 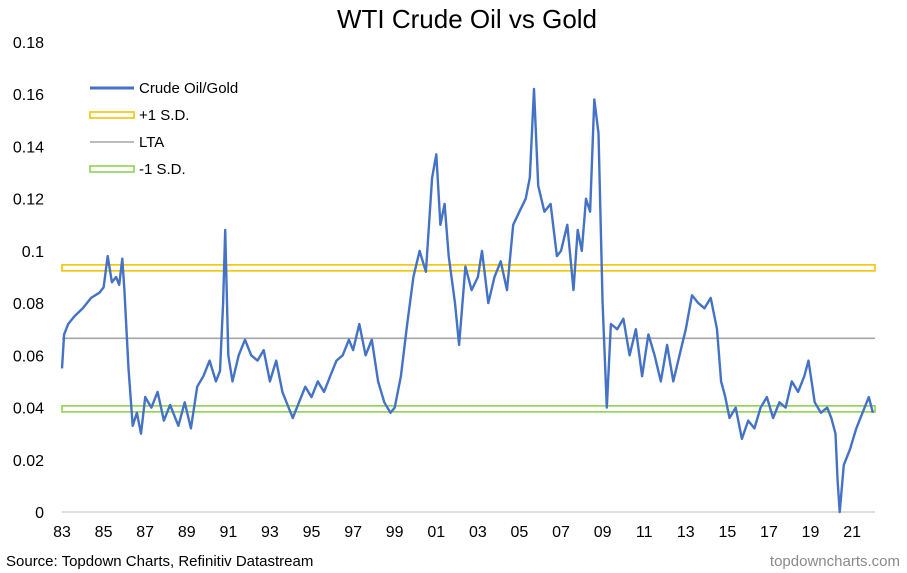 I want to click on legend-label: -1 S.D., so click(x=162, y=169).